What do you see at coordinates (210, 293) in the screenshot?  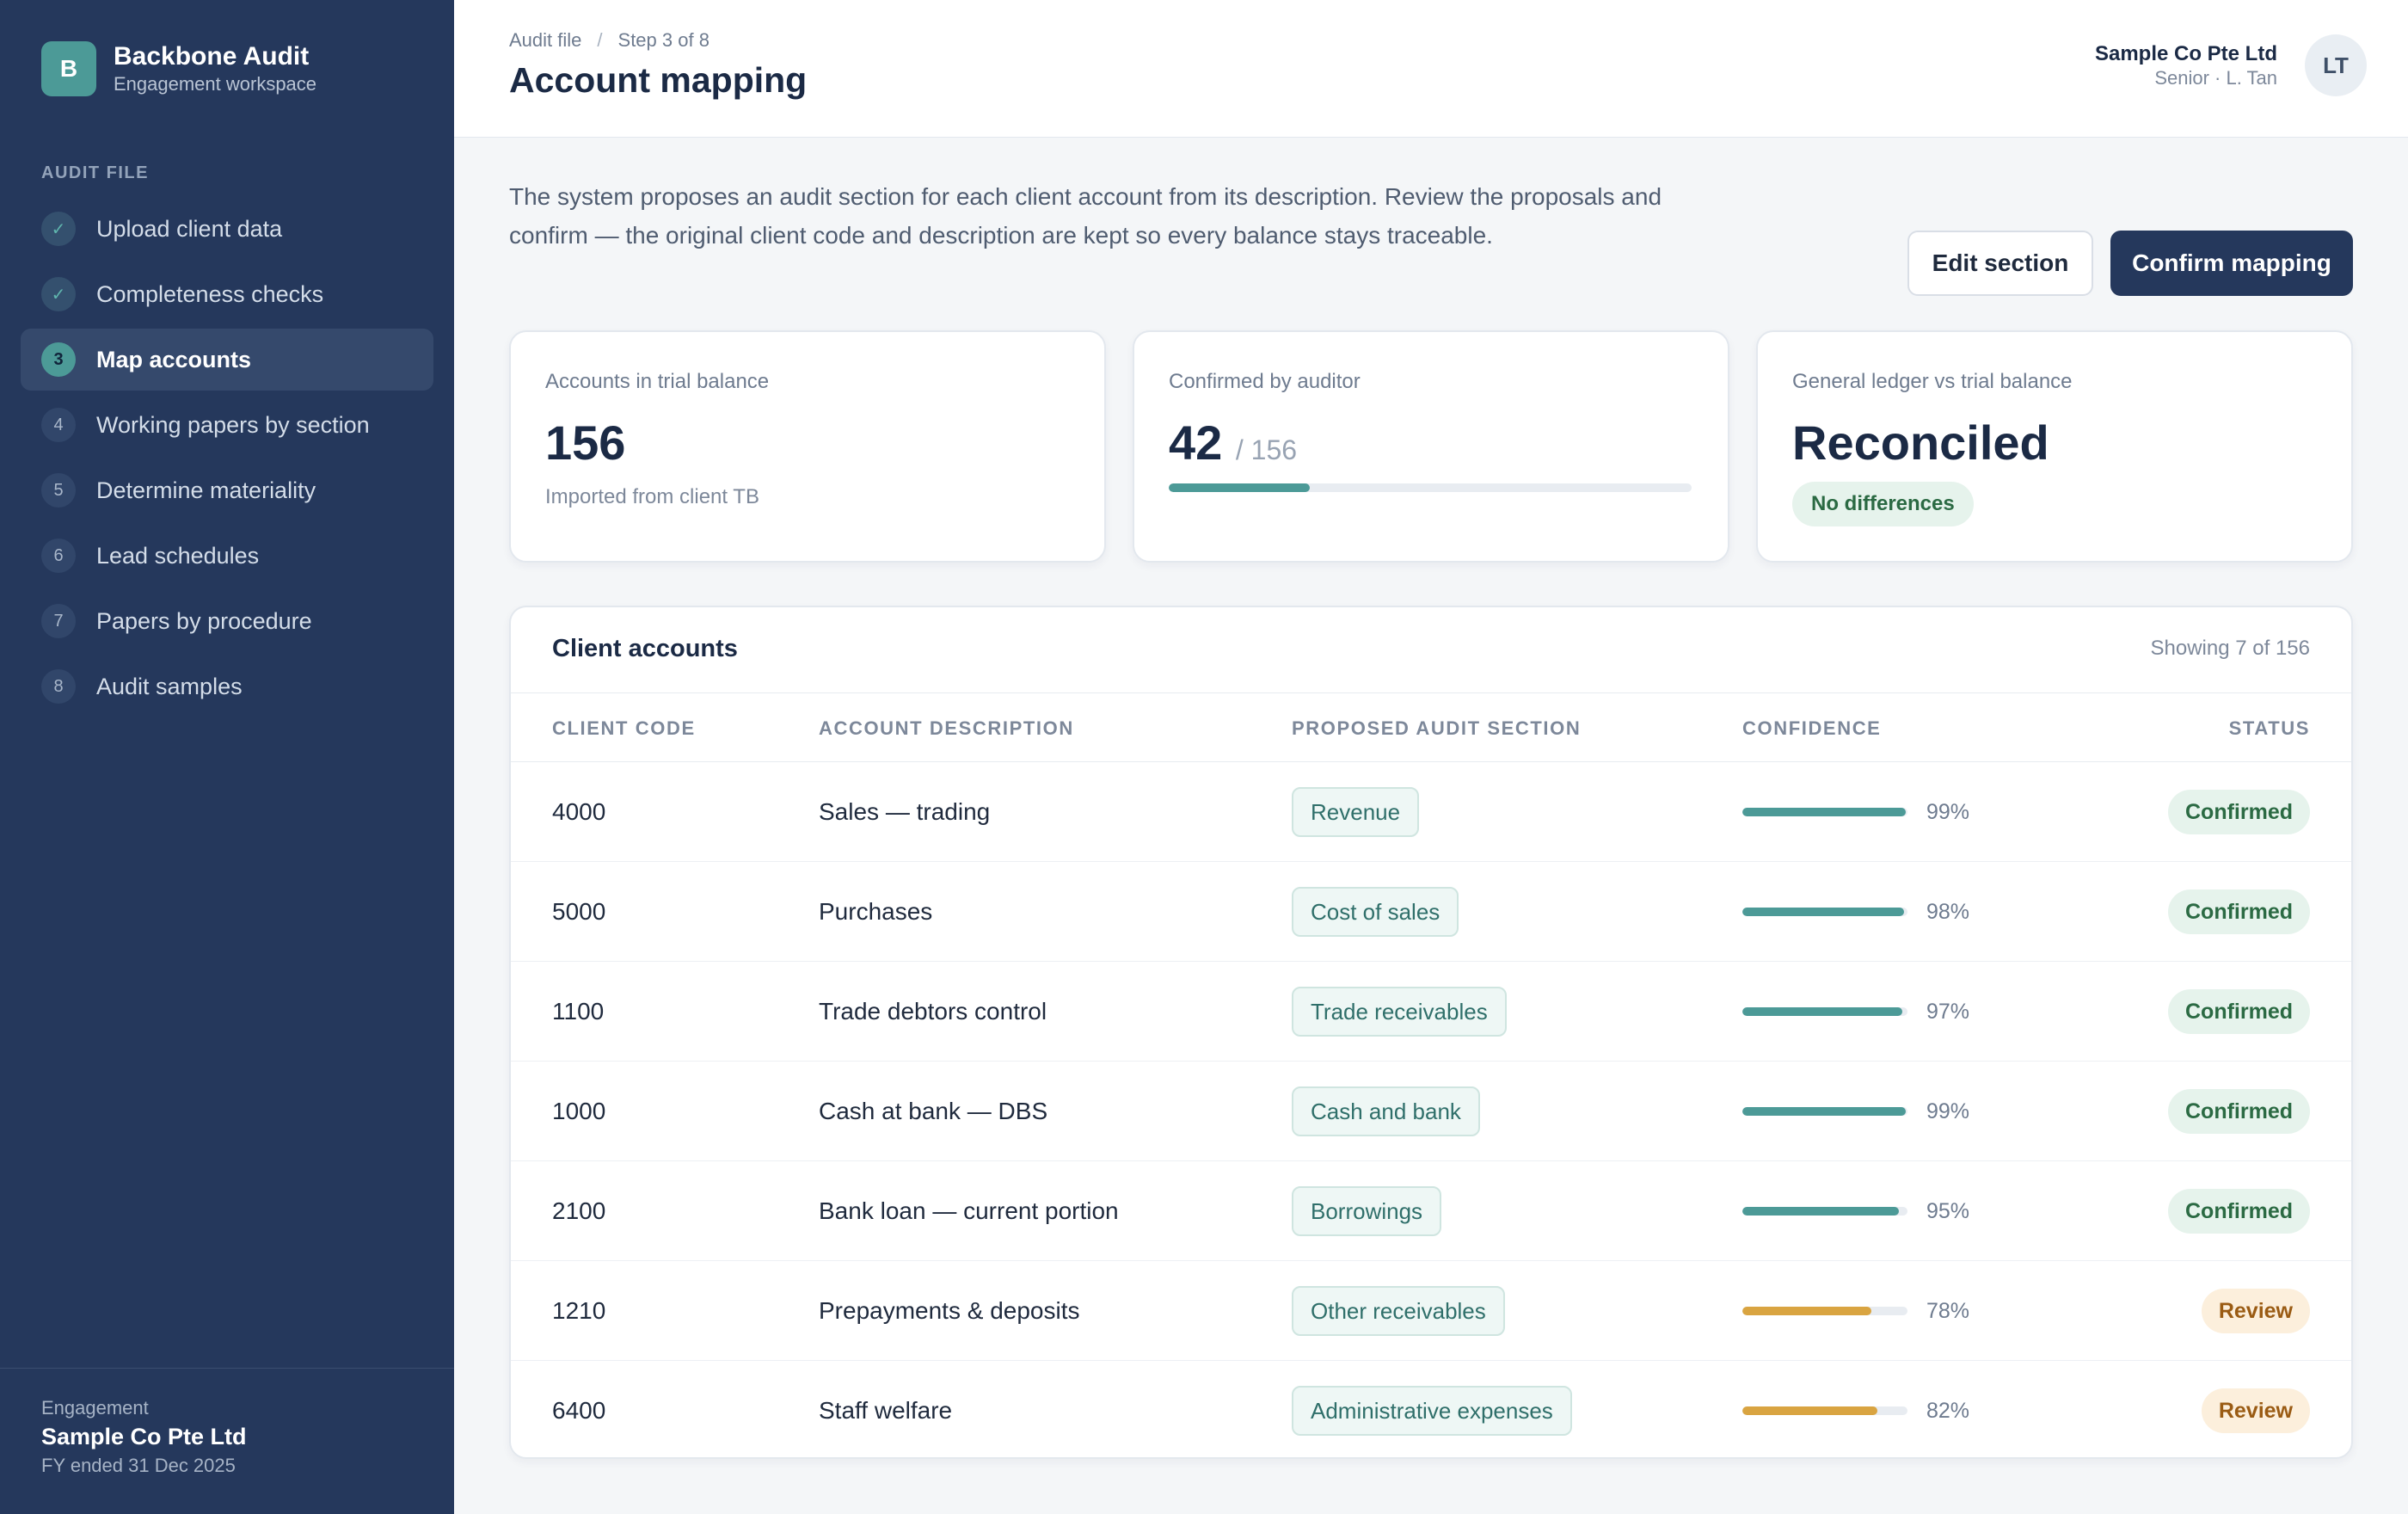 I see `sidebar-item-label: Completeness checks` at bounding box center [210, 293].